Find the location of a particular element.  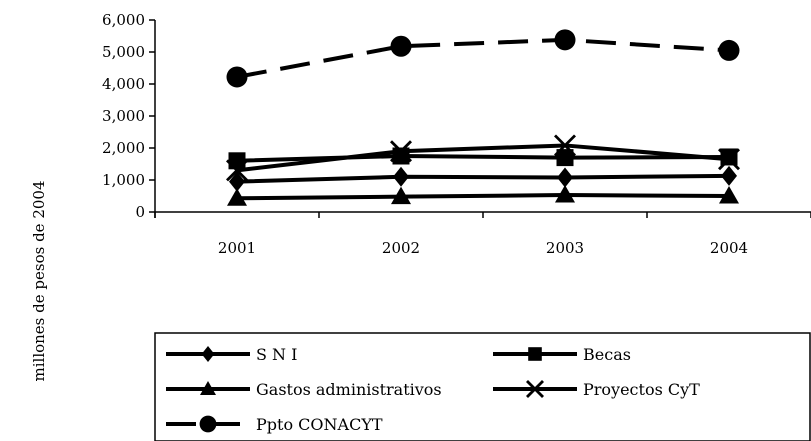

legend-label: Proyectos CyT is located at coordinates (641, 389).